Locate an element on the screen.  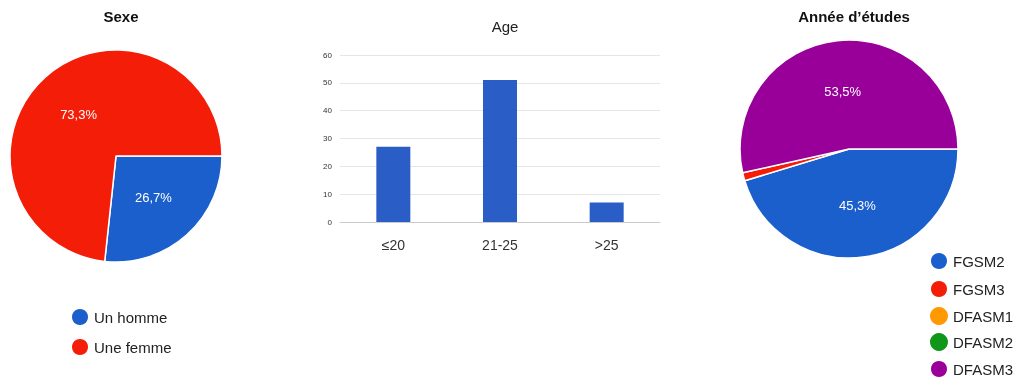
legend-label: DFASM1 is located at coordinates (982, 316).